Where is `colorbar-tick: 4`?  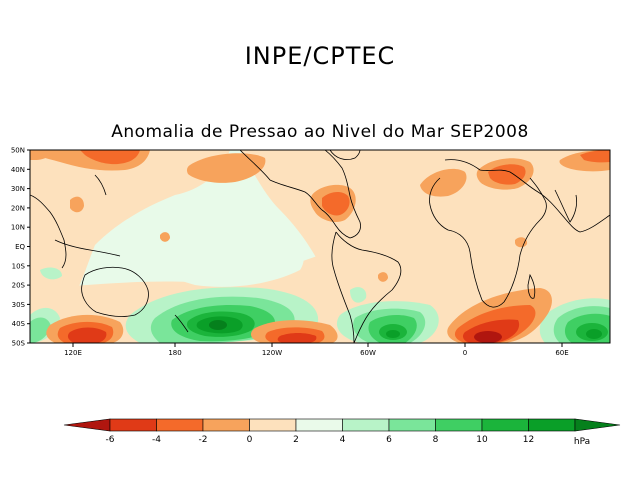 colorbar-tick: 4 is located at coordinates (343, 440).